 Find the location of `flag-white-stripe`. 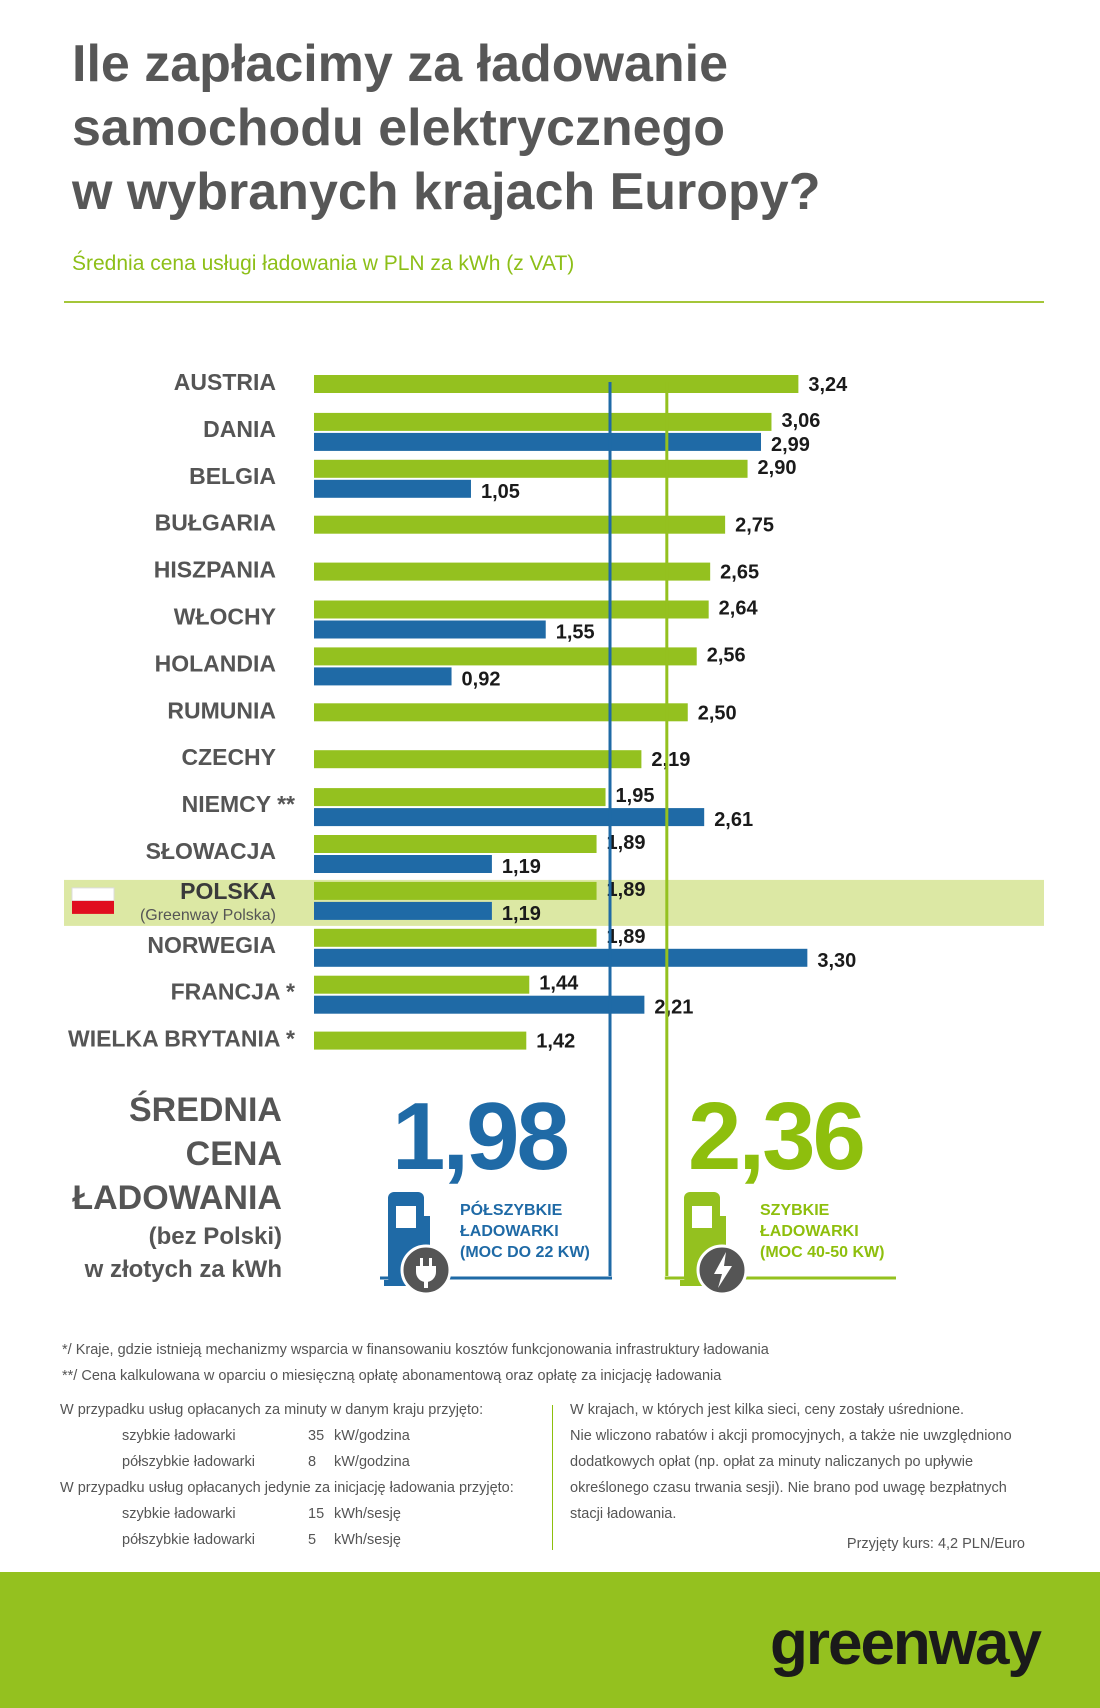

flag-white-stripe is located at coordinates (93, 894).